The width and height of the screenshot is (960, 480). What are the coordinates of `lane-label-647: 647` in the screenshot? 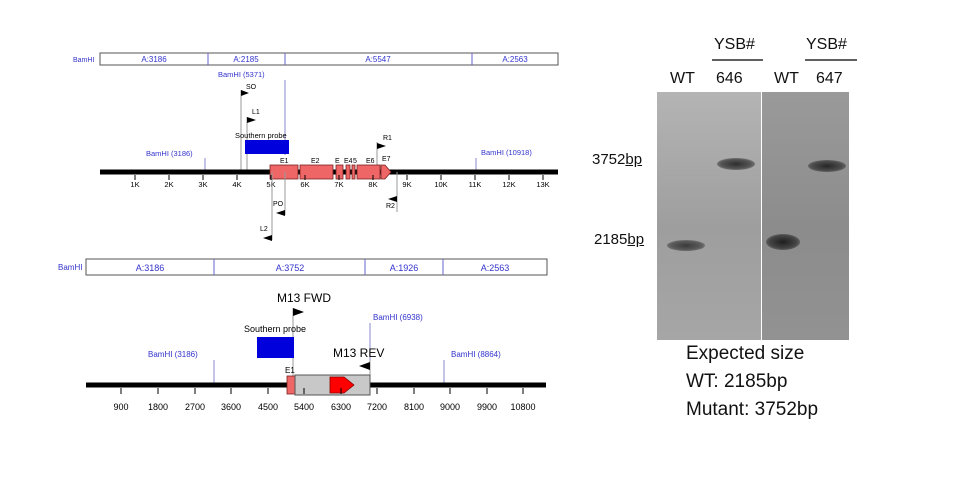 It's located at (829, 78).